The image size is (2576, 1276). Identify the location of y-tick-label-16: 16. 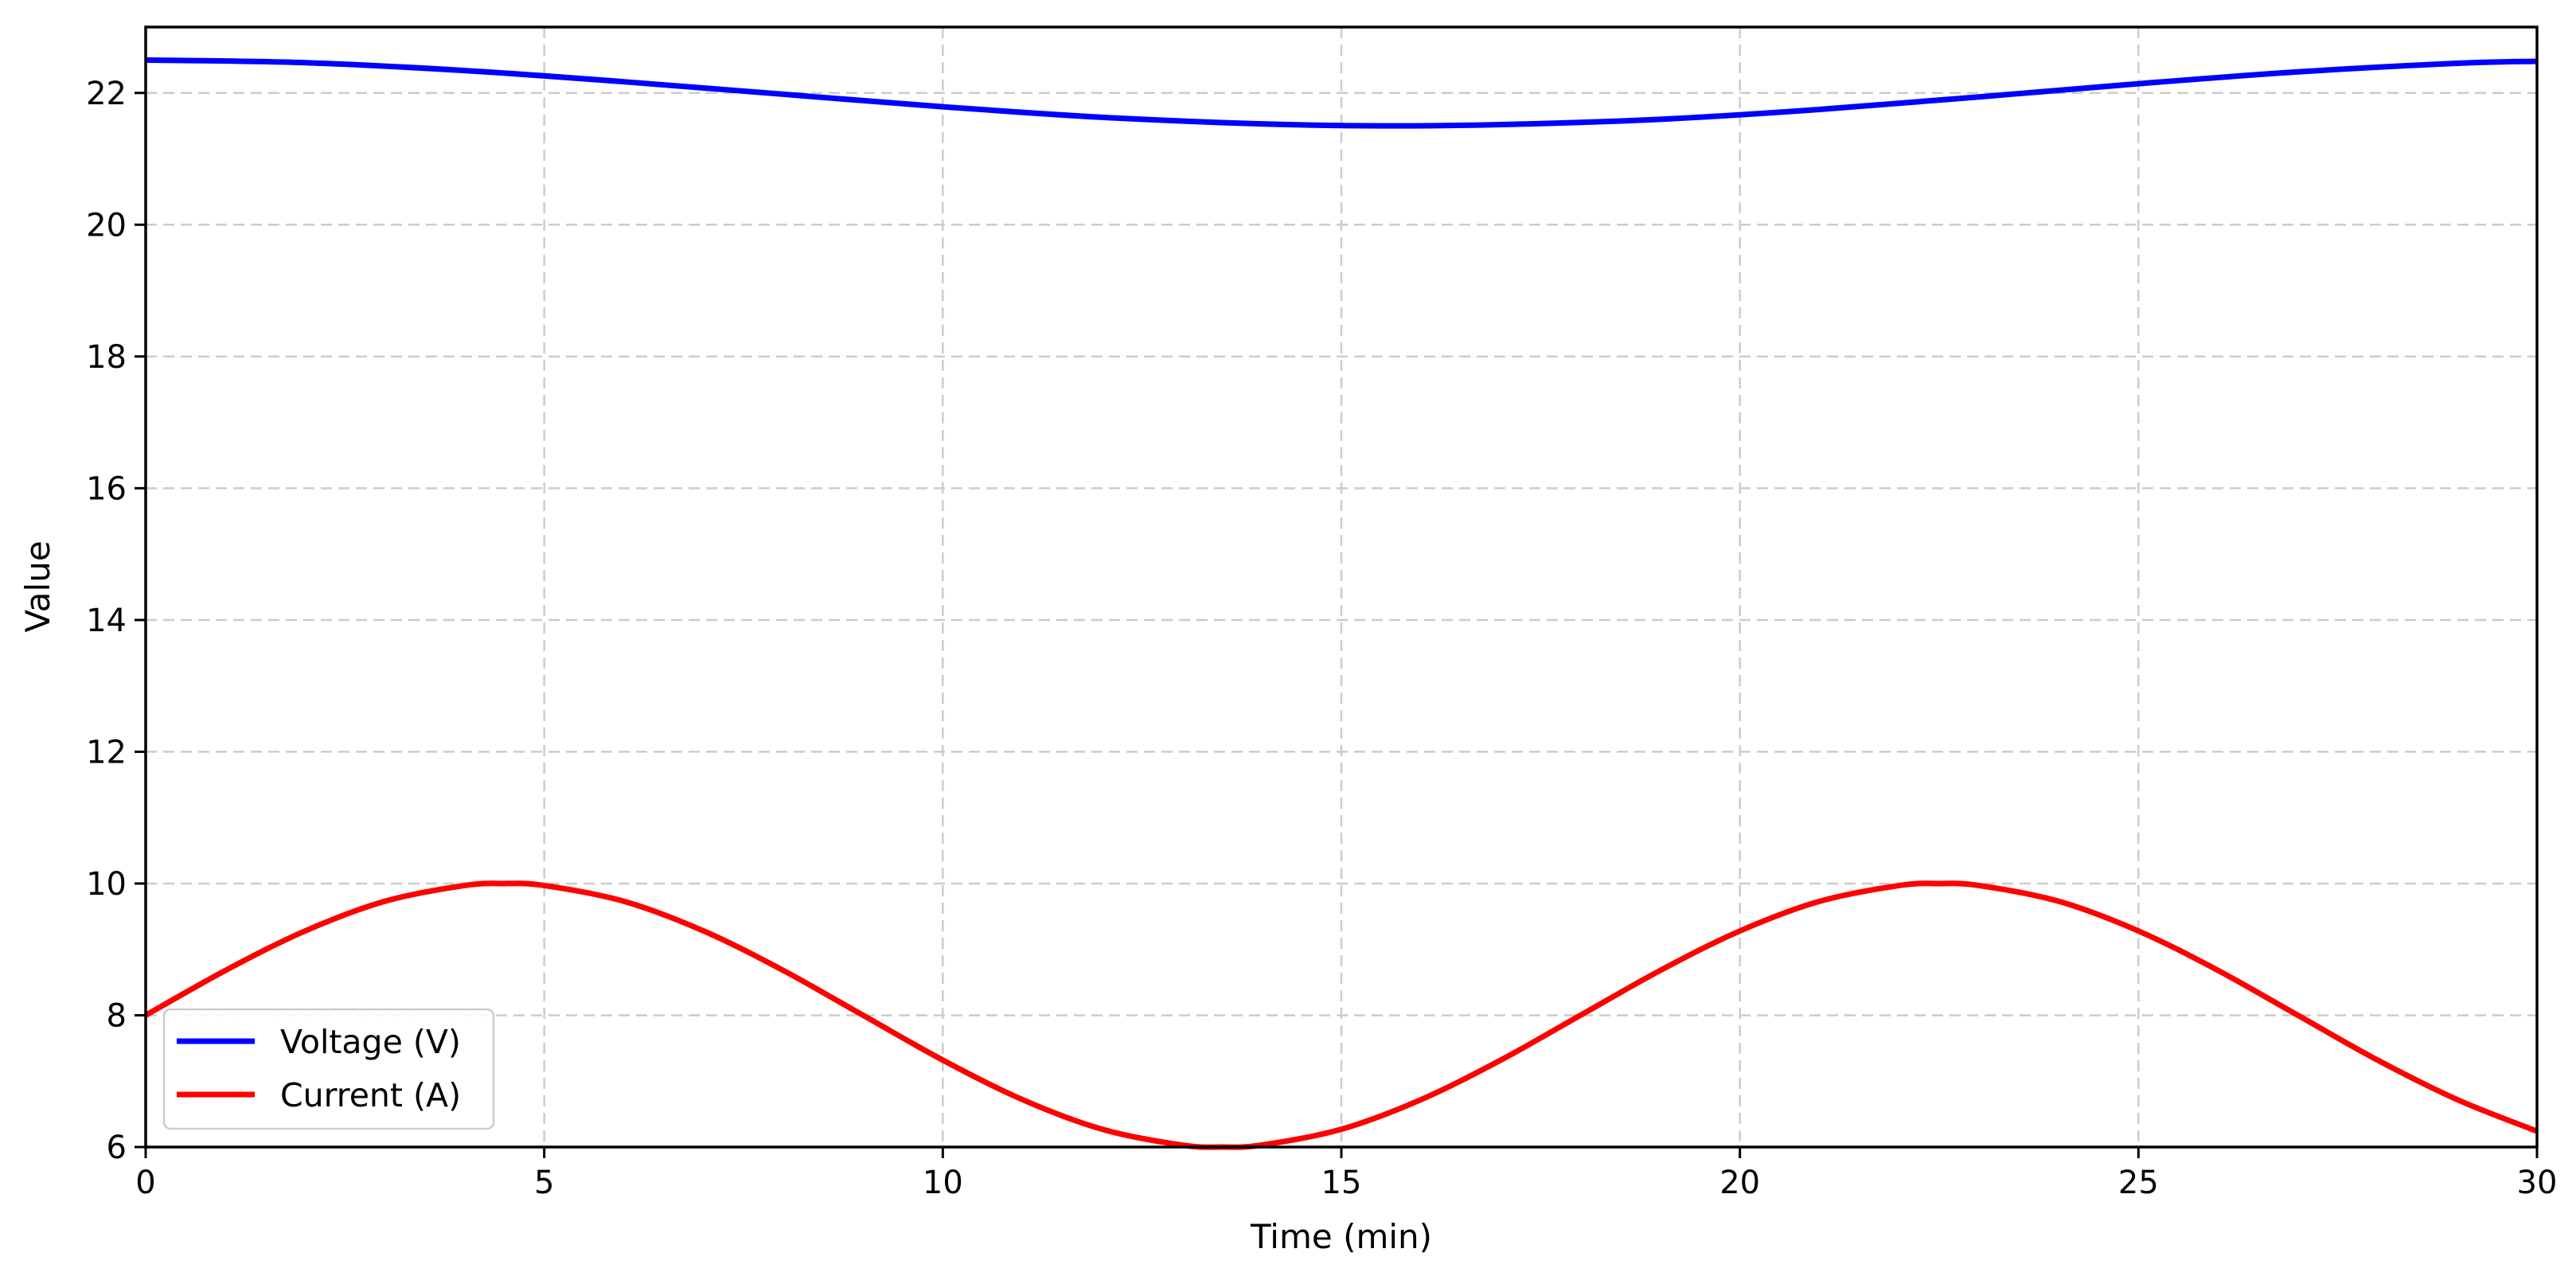
(106, 488).